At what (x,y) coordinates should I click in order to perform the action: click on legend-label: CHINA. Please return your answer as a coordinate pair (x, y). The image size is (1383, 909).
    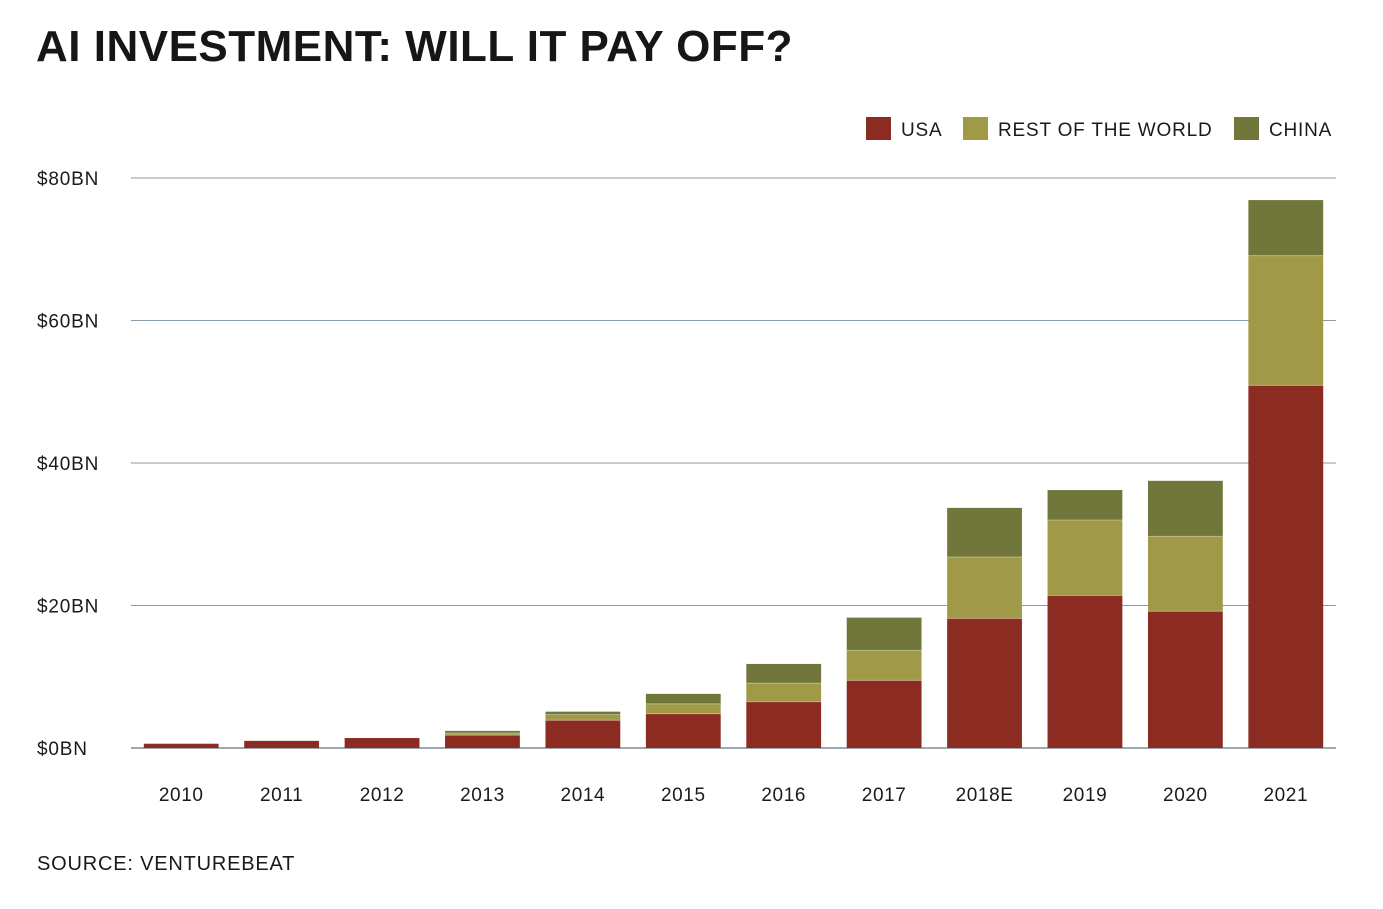
    Looking at the image, I should click on (1300, 130).